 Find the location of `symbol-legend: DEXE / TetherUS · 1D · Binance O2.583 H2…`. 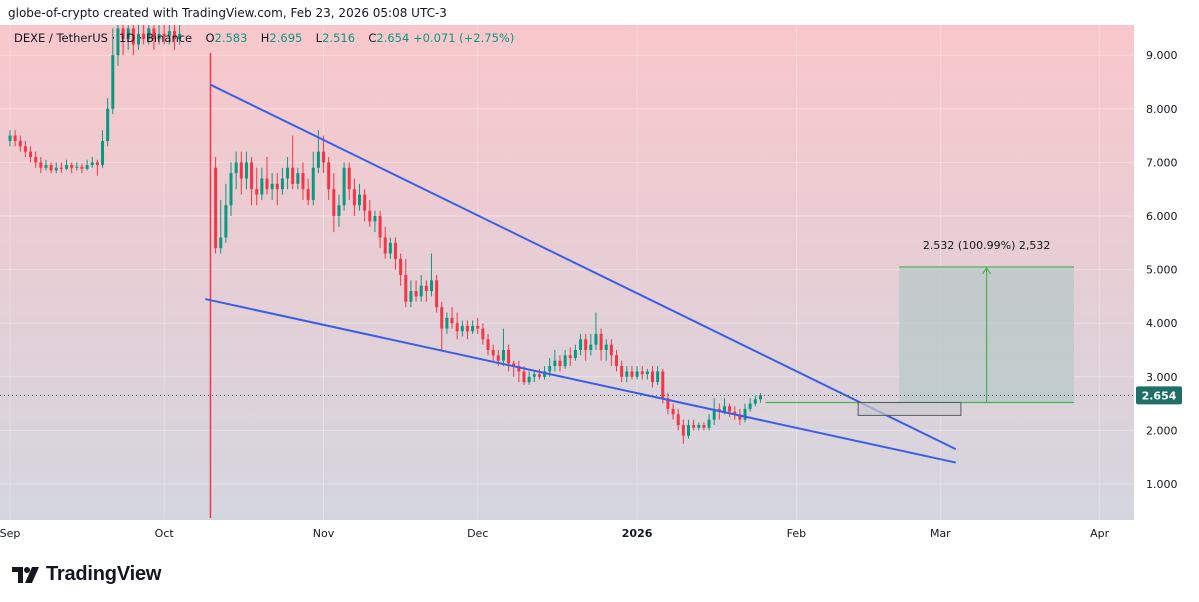

symbol-legend: DEXE / TetherUS · 1D · Binance O2.583 H2… is located at coordinates (264, 38).